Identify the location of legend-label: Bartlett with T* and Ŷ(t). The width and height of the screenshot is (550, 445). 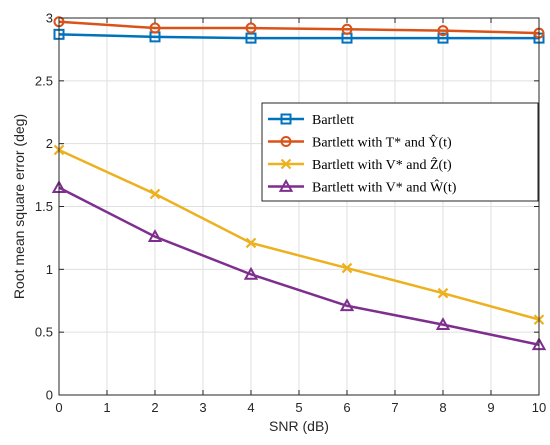
(382, 142).